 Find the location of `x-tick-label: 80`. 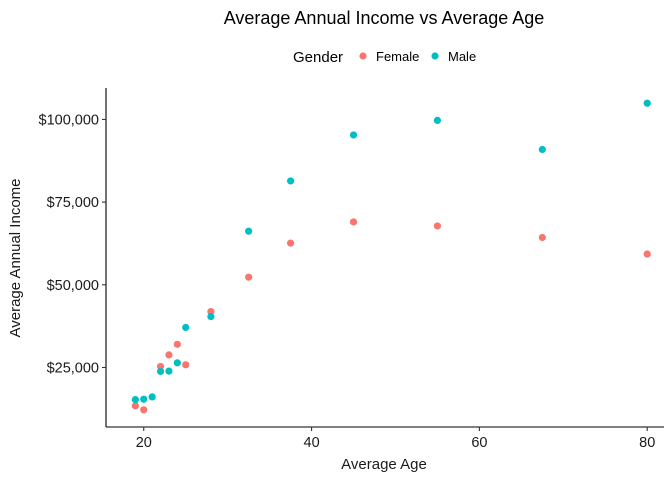

x-tick-label: 80 is located at coordinates (647, 443).